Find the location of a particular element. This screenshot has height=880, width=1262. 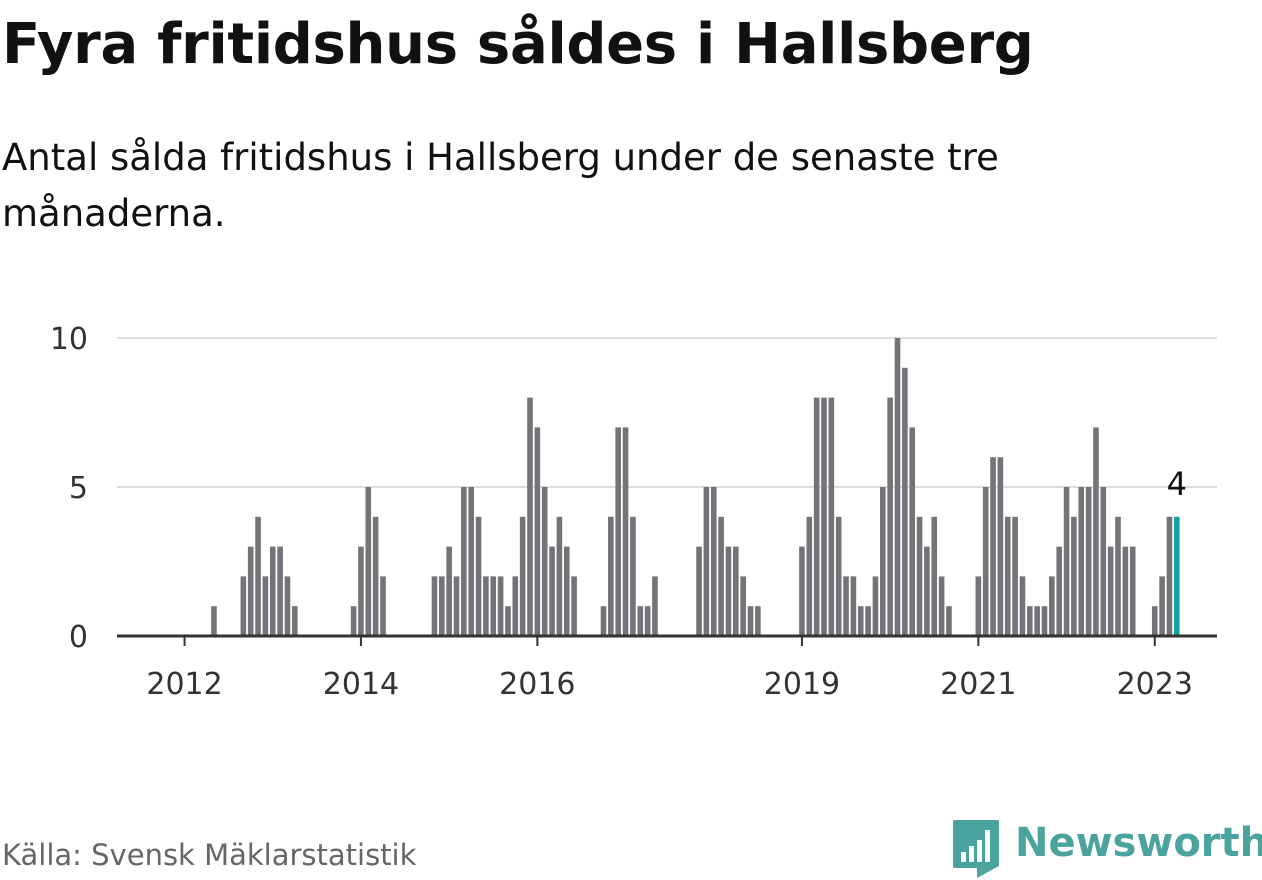

newsworthy-logo: Newsworthy is located at coordinates (1106, 849).